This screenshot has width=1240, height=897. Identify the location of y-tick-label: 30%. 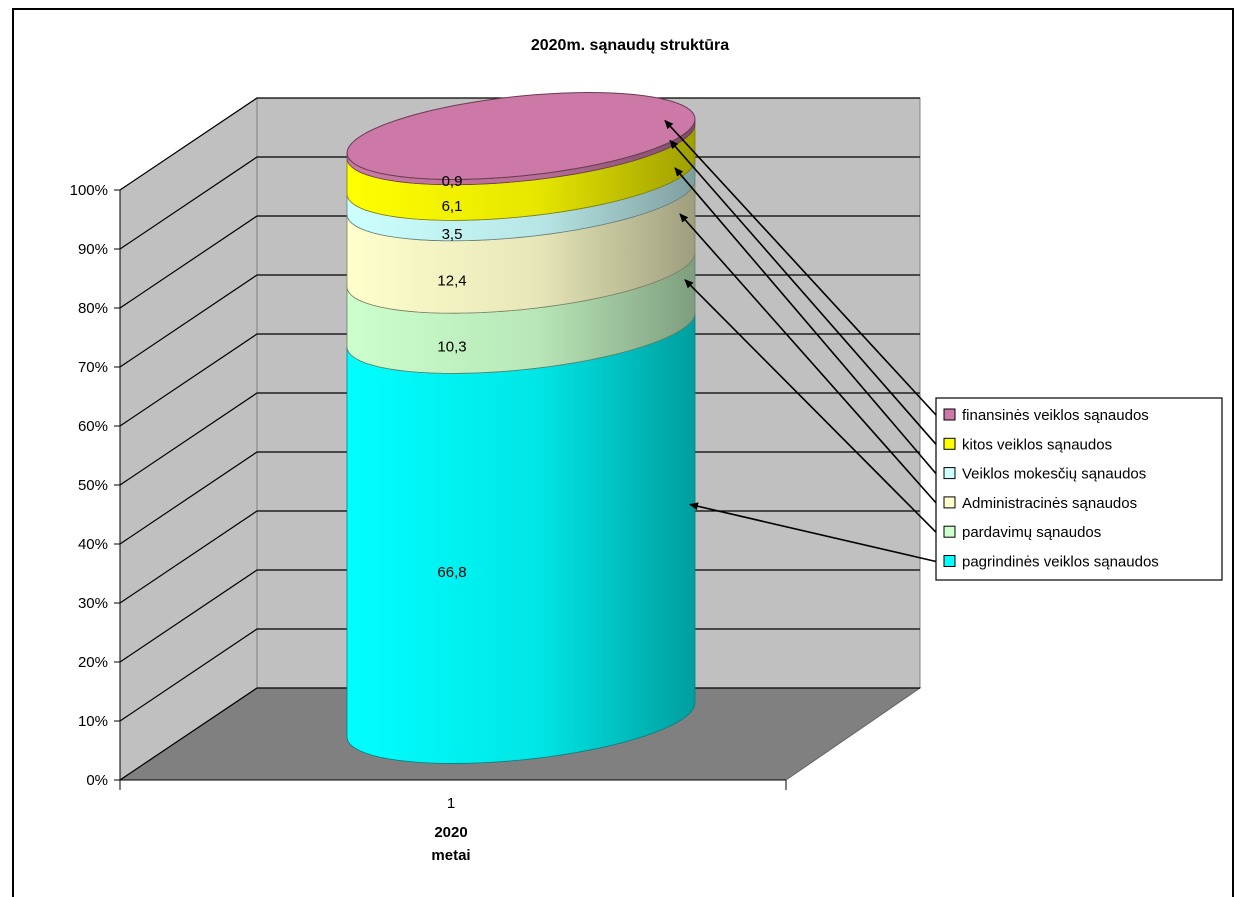
(93, 603).